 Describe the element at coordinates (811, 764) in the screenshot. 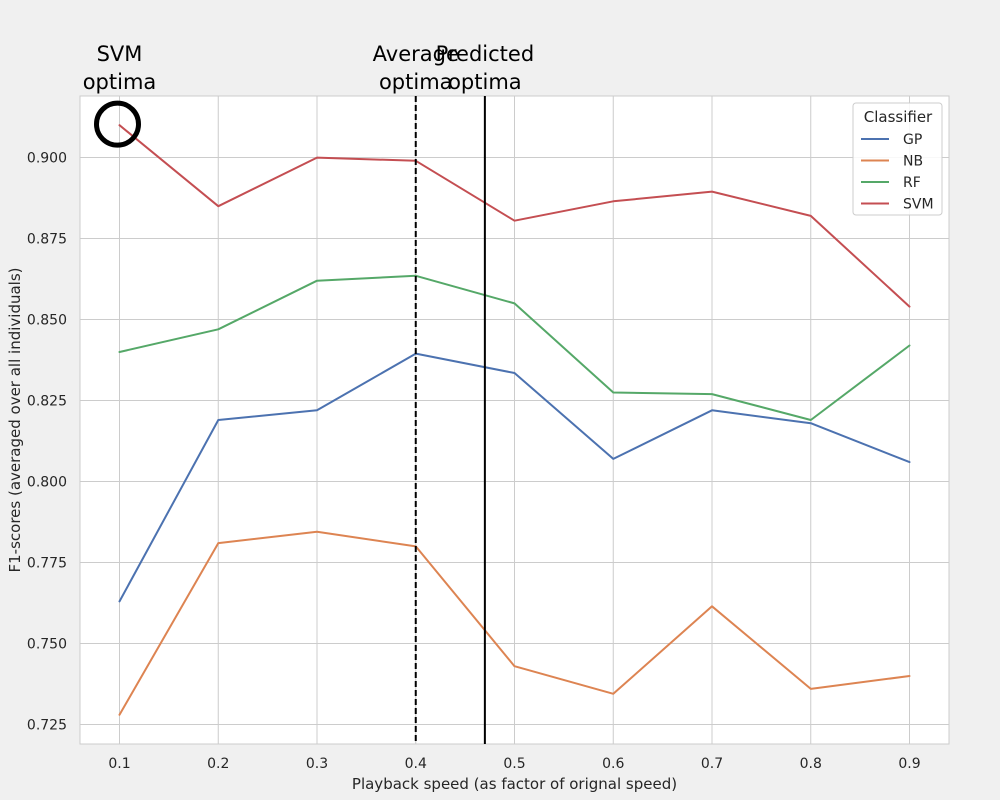

I see `x-tick-label: 0.8` at that location.